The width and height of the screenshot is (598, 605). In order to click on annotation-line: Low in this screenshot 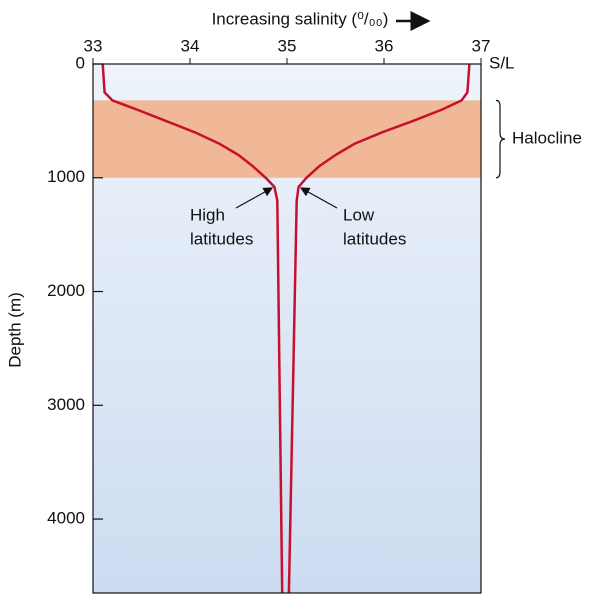, I will do `click(359, 214)`.